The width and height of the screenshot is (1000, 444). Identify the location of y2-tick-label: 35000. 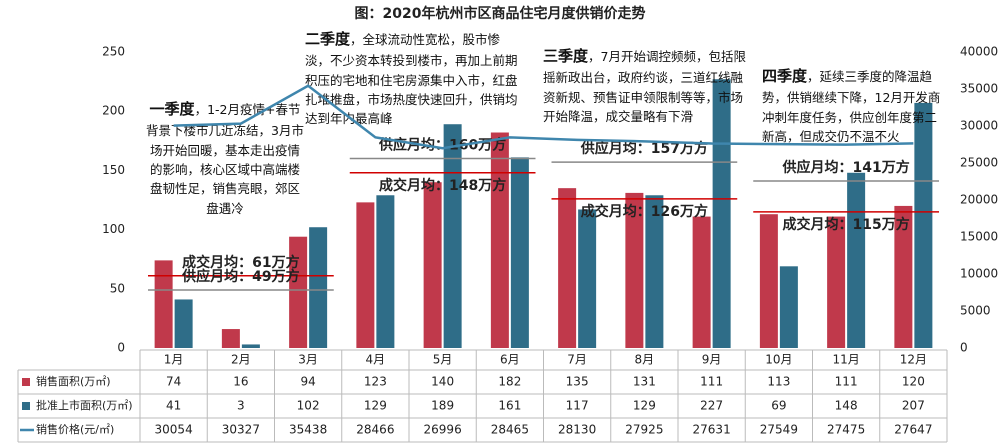
(979, 89).